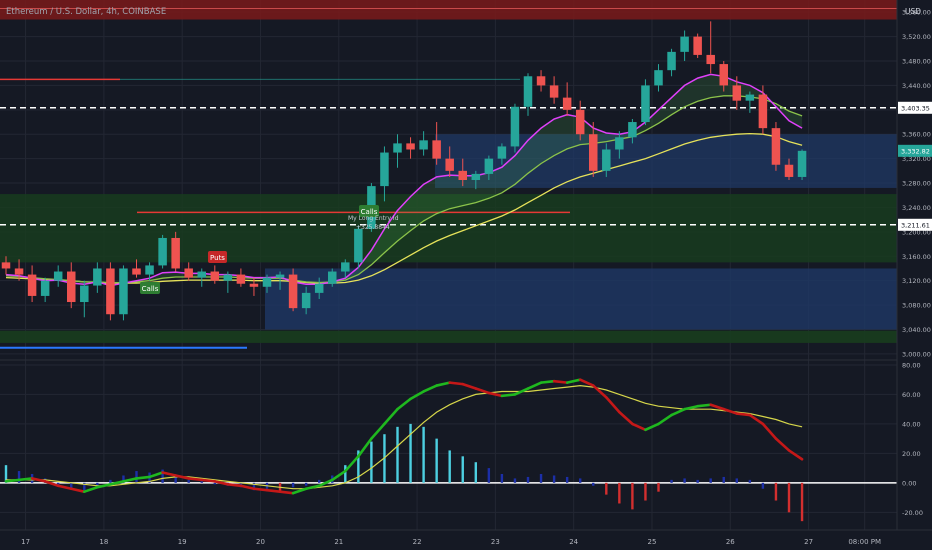 Image resolution: width=932 pixels, height=550 pixels. I want to click on calls-label-1: Calls, so click(150, 289).